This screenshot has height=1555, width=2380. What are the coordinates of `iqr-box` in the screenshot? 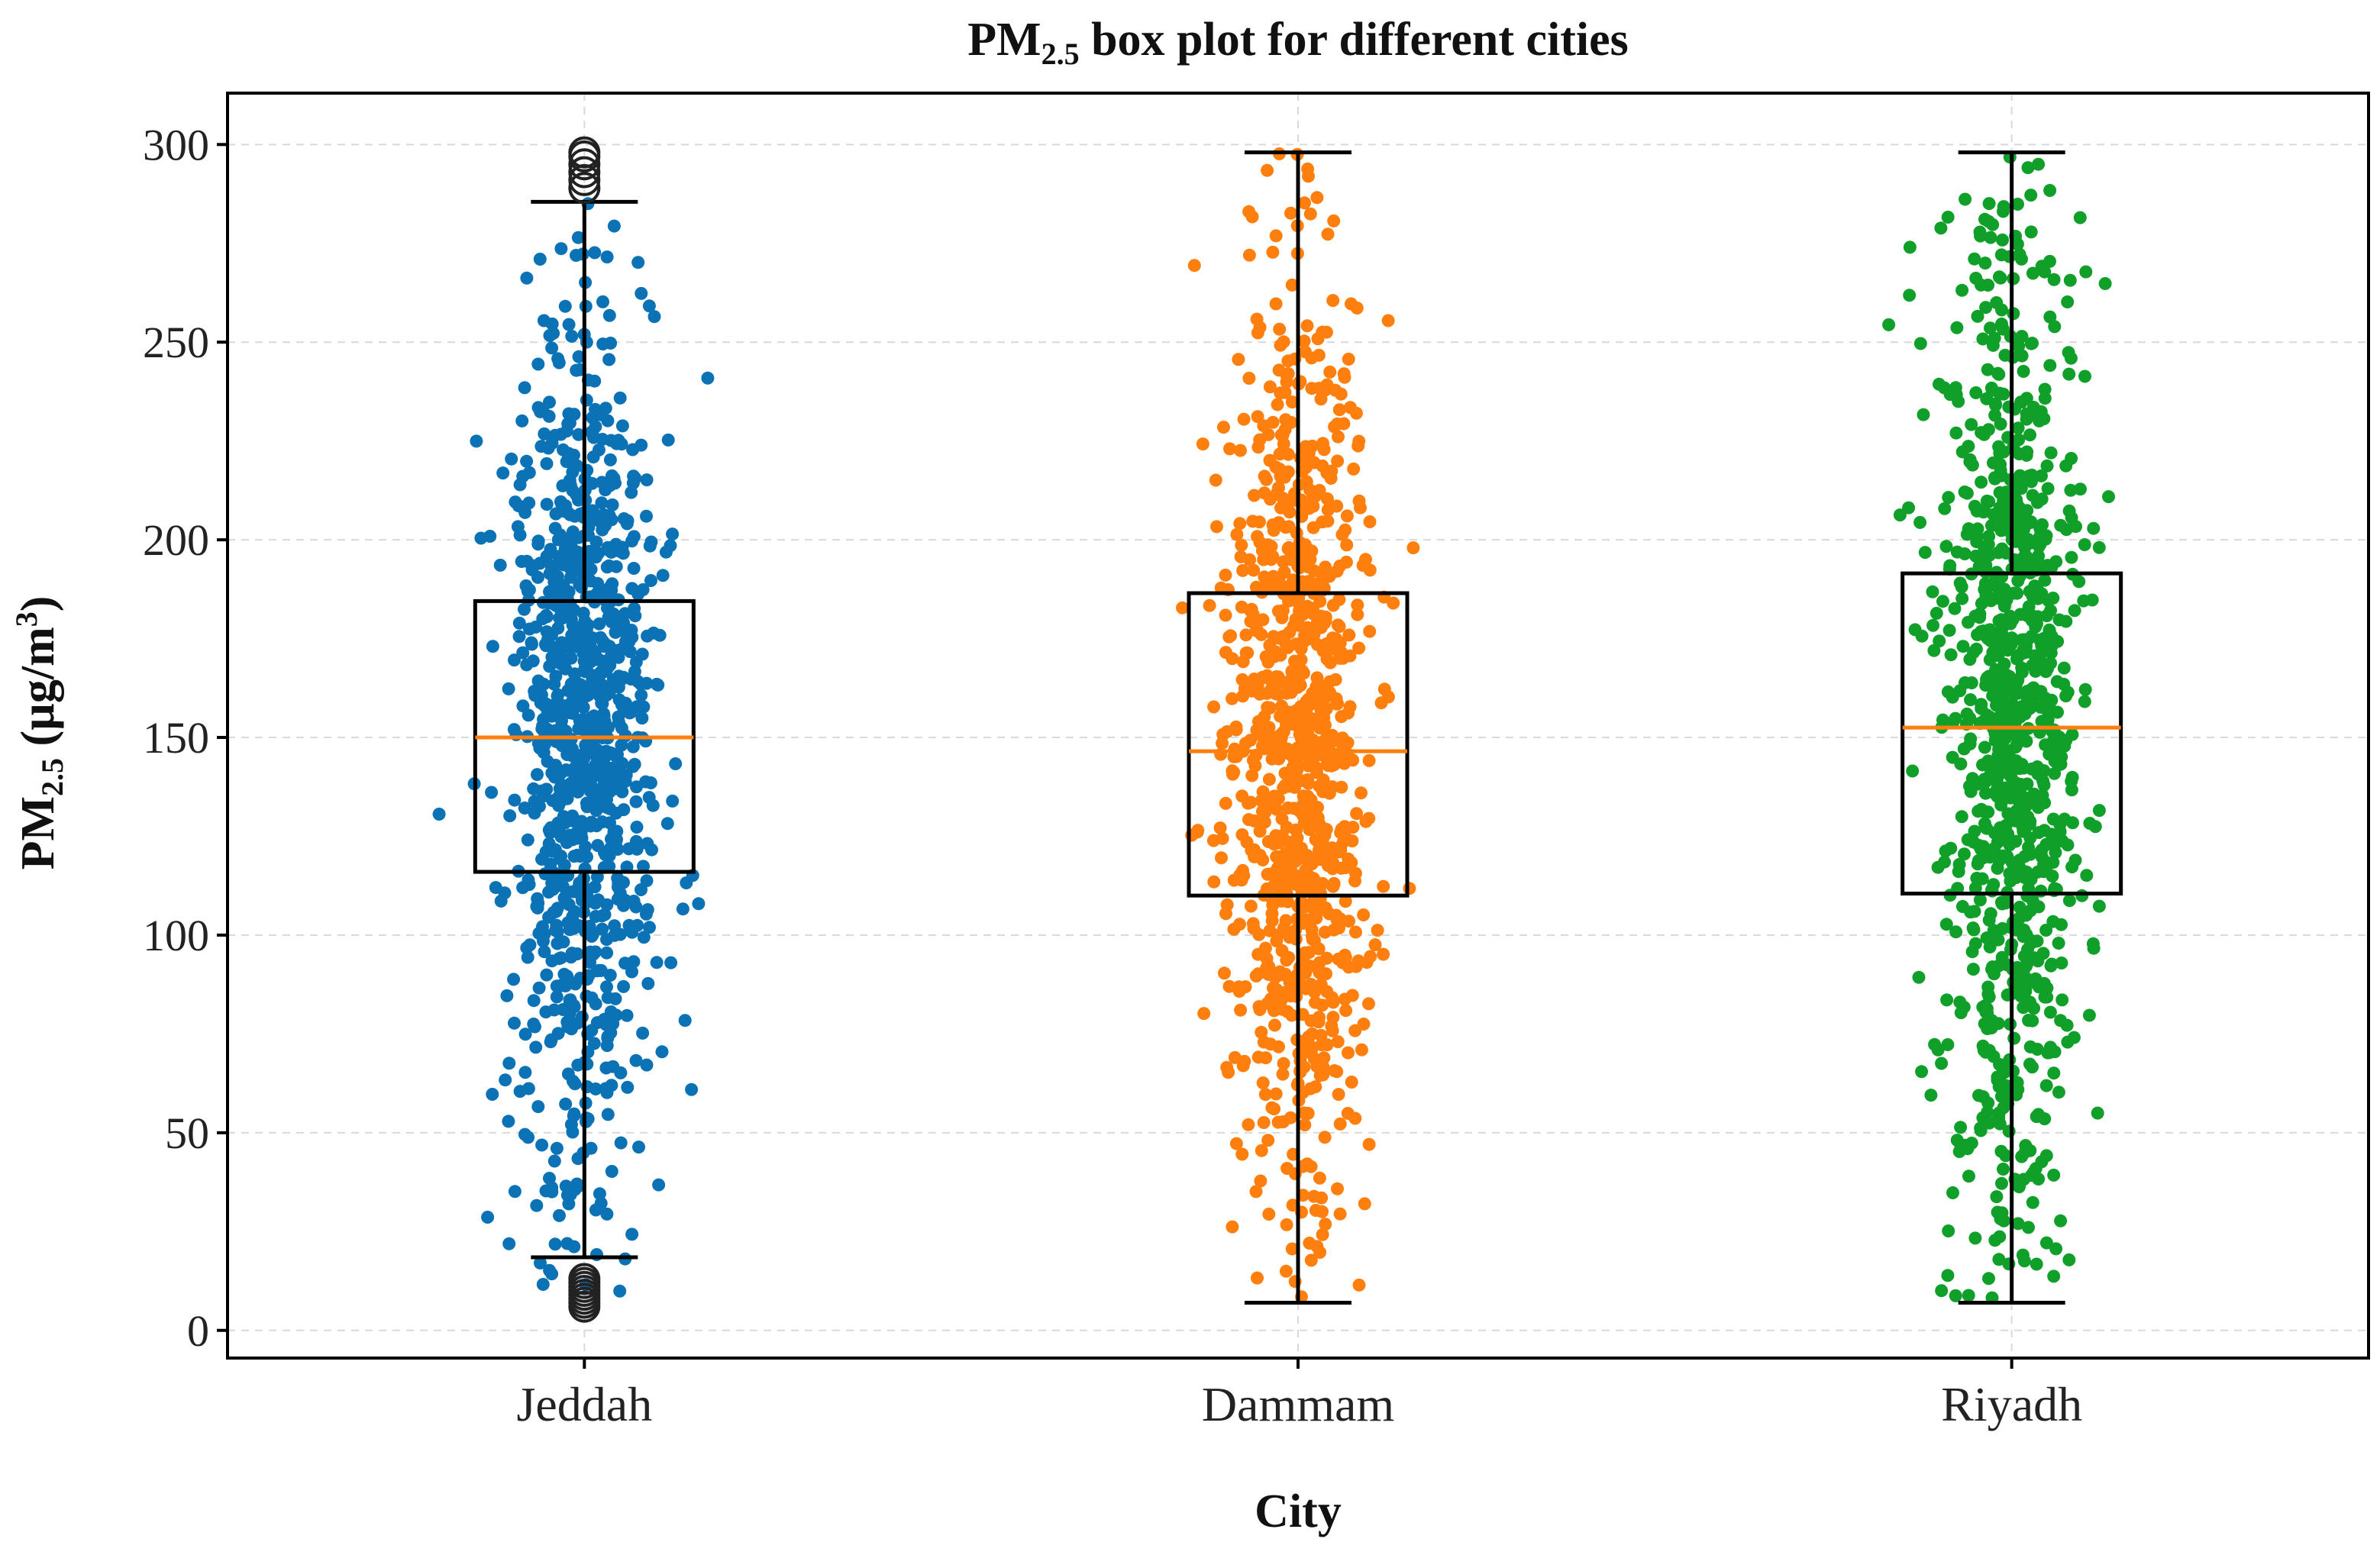 It's located at (1298, 744).